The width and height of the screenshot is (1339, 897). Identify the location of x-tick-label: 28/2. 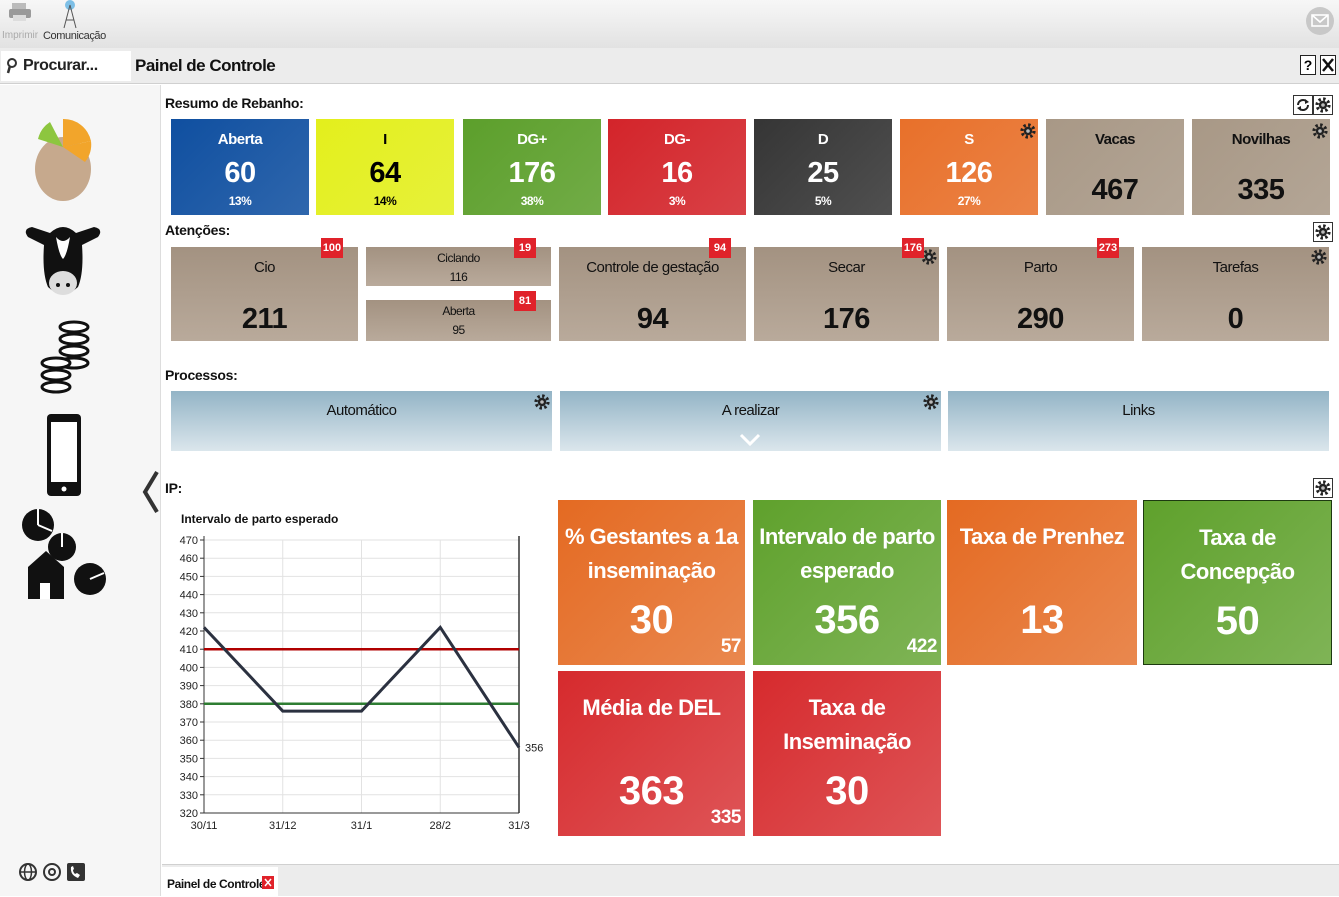
(440, 826).